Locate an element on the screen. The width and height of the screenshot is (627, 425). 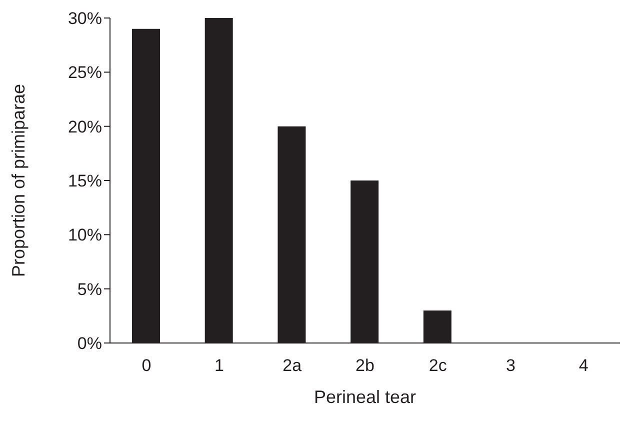
y-axis-title: Proportion of primiparae is located at coordinates (18, 181).